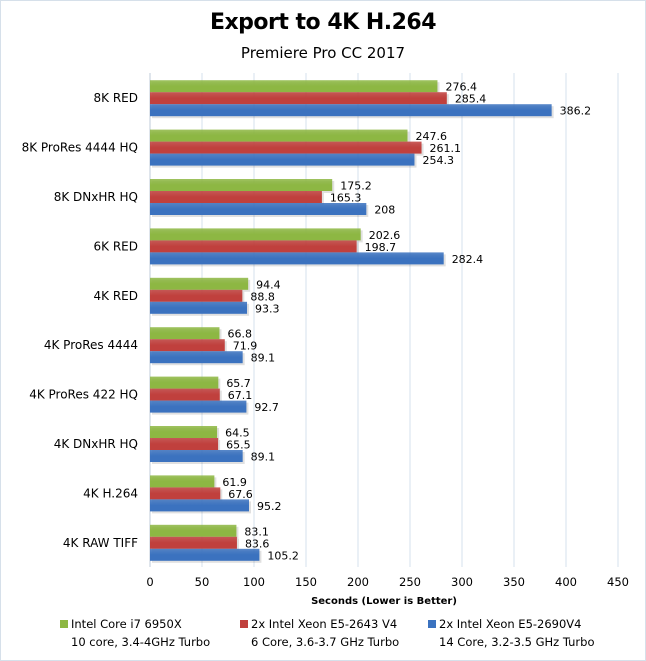  I want to click on data-label: 261.1, so click(446, 148).